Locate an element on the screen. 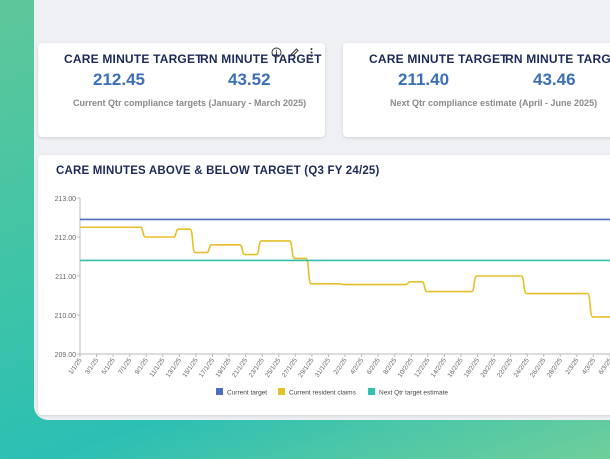 This screenshot has width=610, height=459. more-vertical-icon is located at coordinates (311, 52).